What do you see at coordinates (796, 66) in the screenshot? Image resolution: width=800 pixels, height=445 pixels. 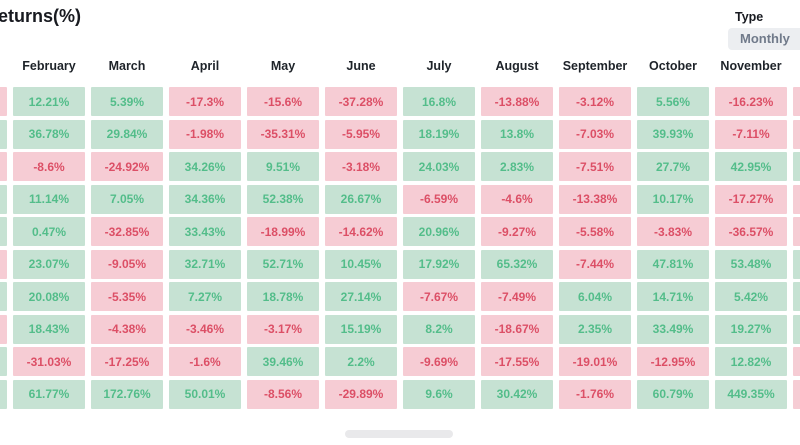 I see `column-header-december` at bounding box center [796, 66].